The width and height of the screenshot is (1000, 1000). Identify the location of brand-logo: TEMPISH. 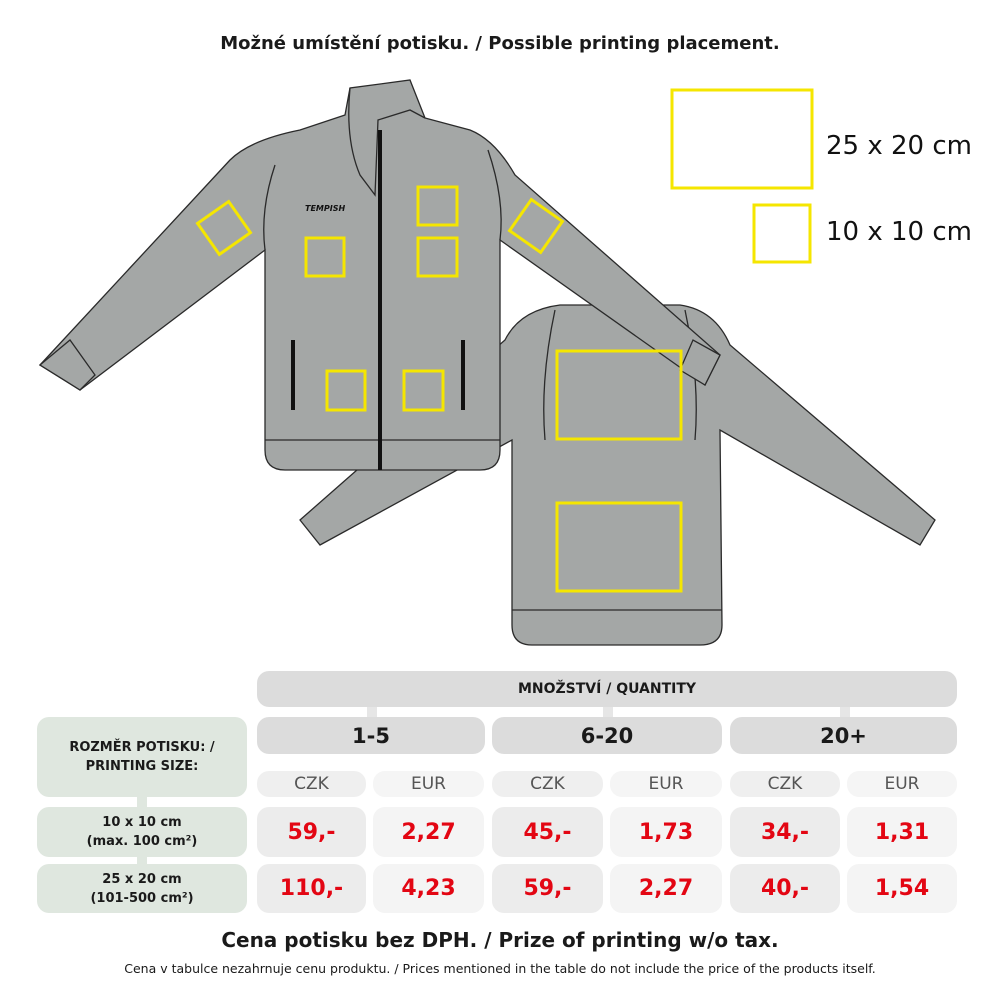
(325, 208).